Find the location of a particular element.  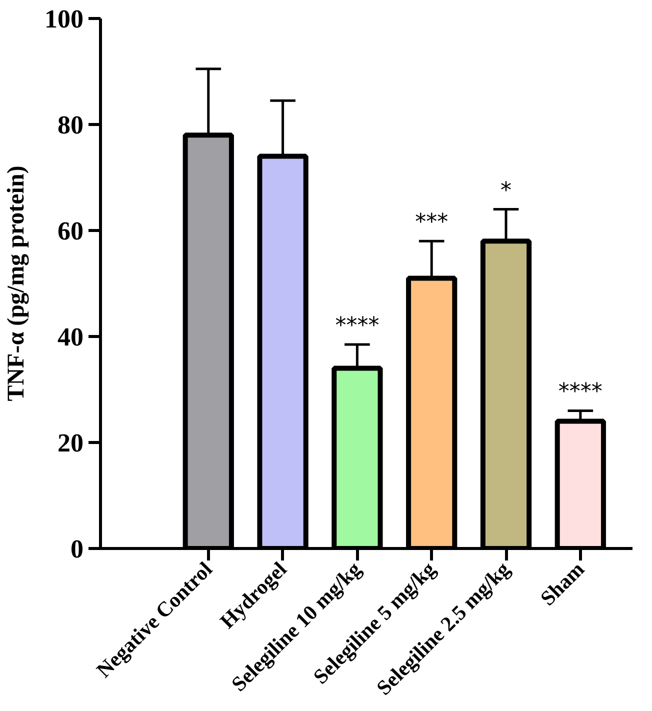

annotation: * is located at coordinates (506, 191).